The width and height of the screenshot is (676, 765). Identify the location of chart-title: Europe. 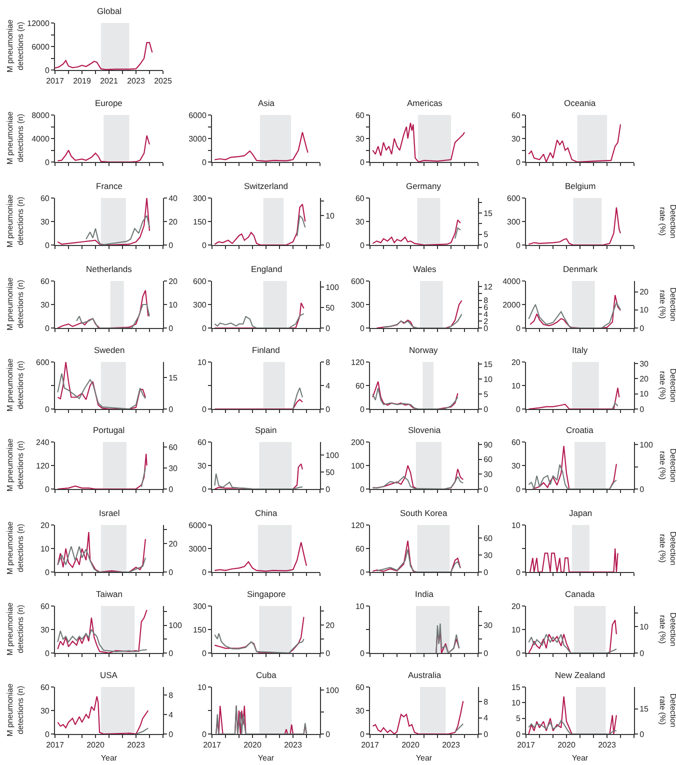
(109, 103).